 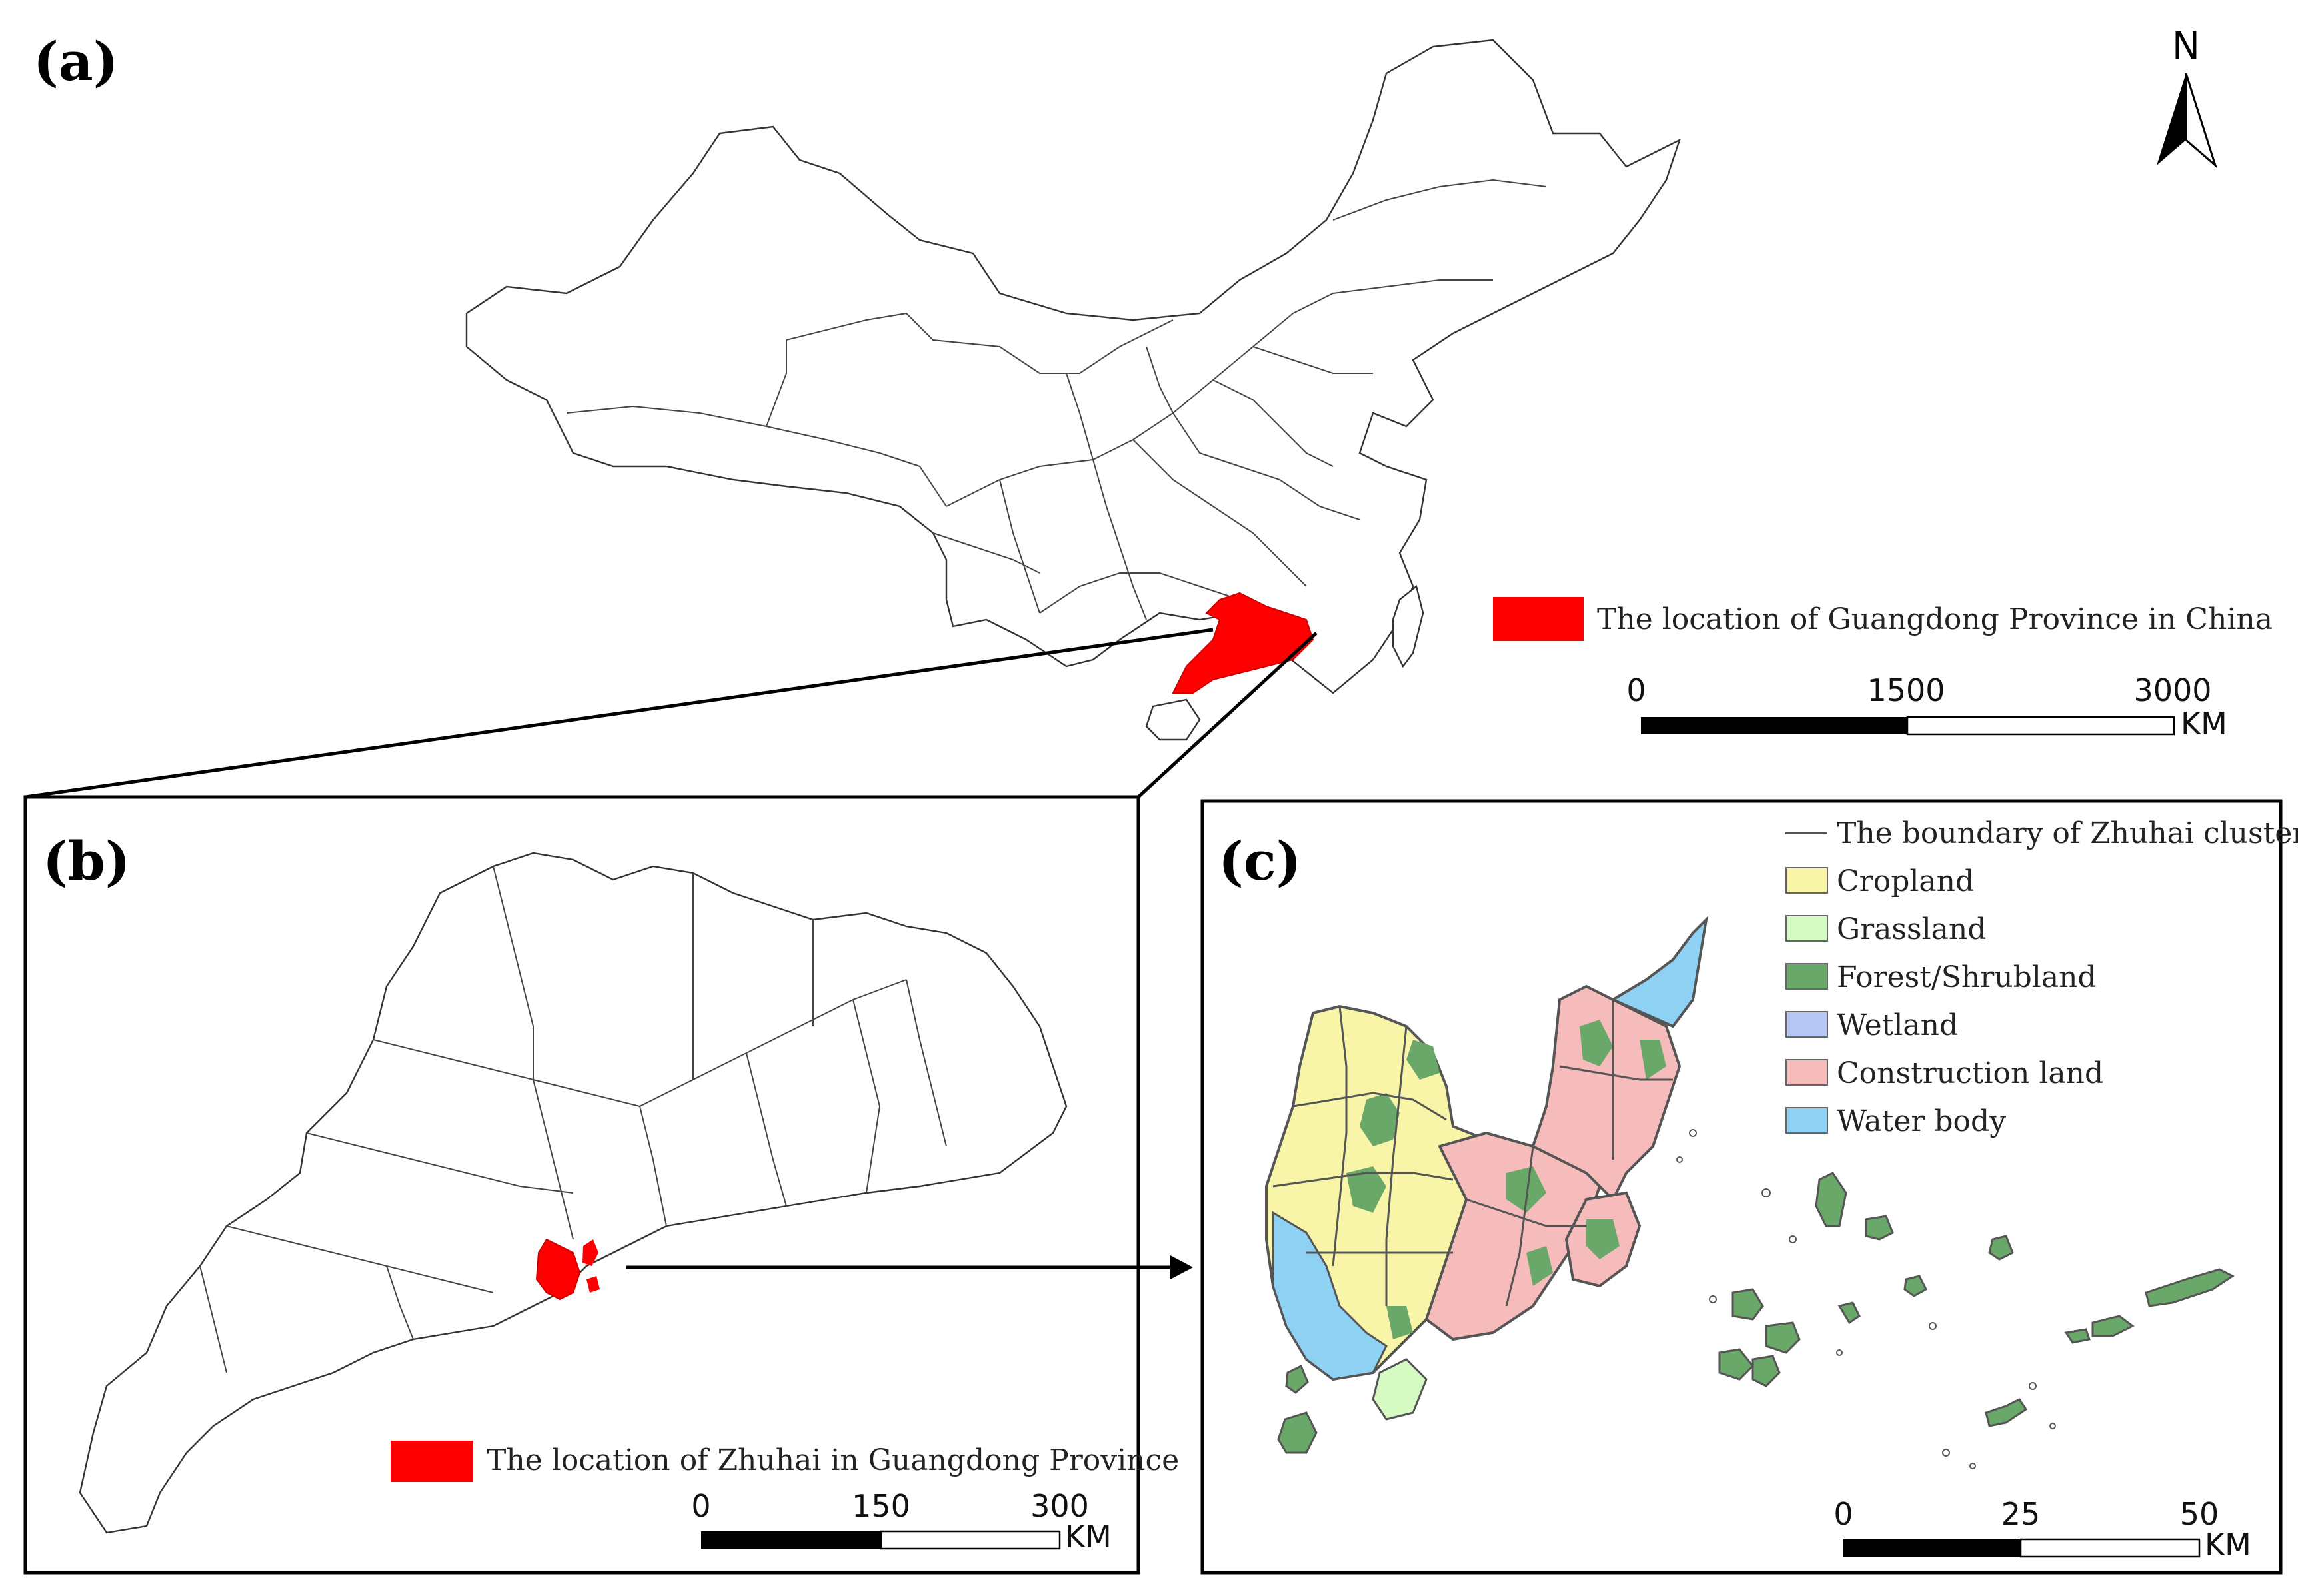 I want to click on legend-c-swatch-wetland, so click(x=1806, y=1024).